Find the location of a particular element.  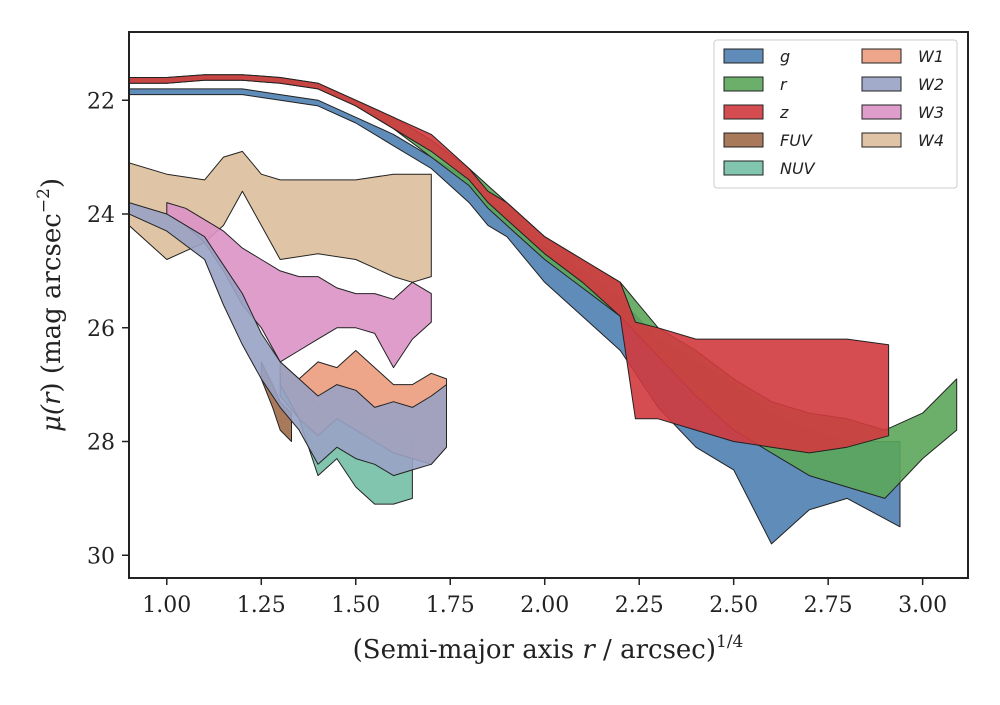

y-tick-label: 30 is located at coordinates (101, 556).